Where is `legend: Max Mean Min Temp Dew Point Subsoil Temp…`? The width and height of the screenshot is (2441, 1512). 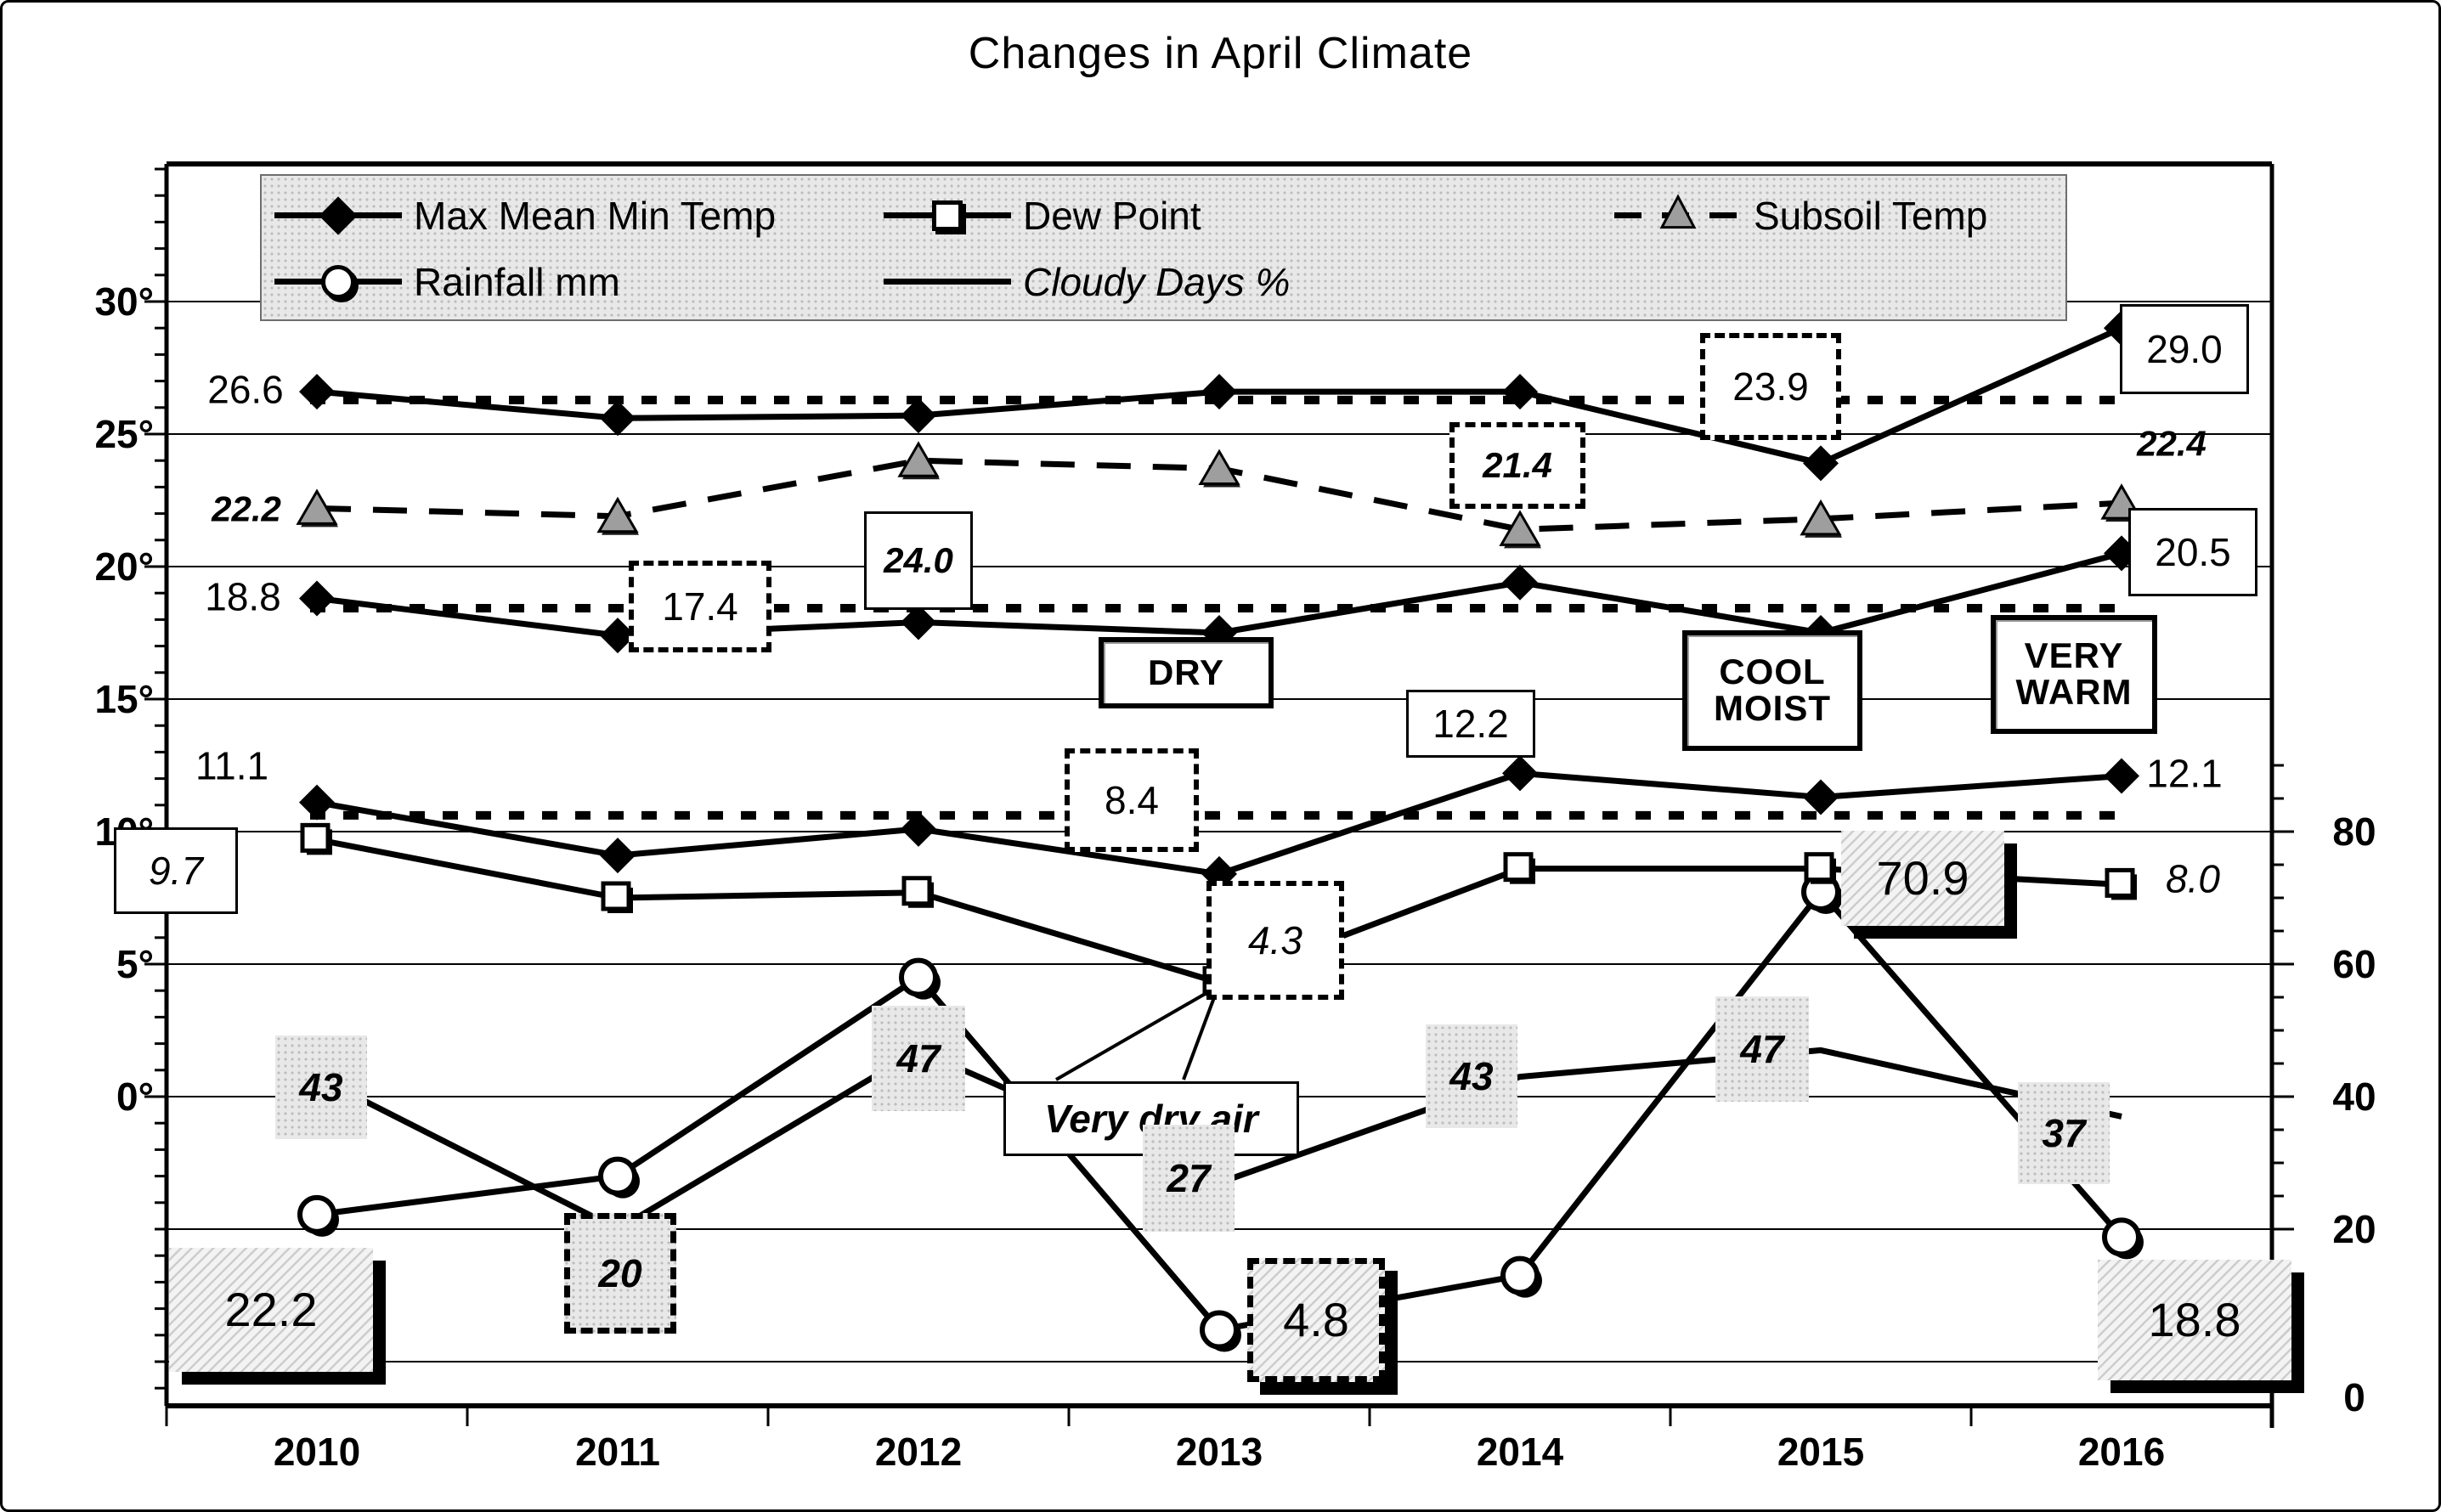 legend: Max Mean Min Temp Dew Point Subsoil Temp… is located at coordinates (1163, 247).